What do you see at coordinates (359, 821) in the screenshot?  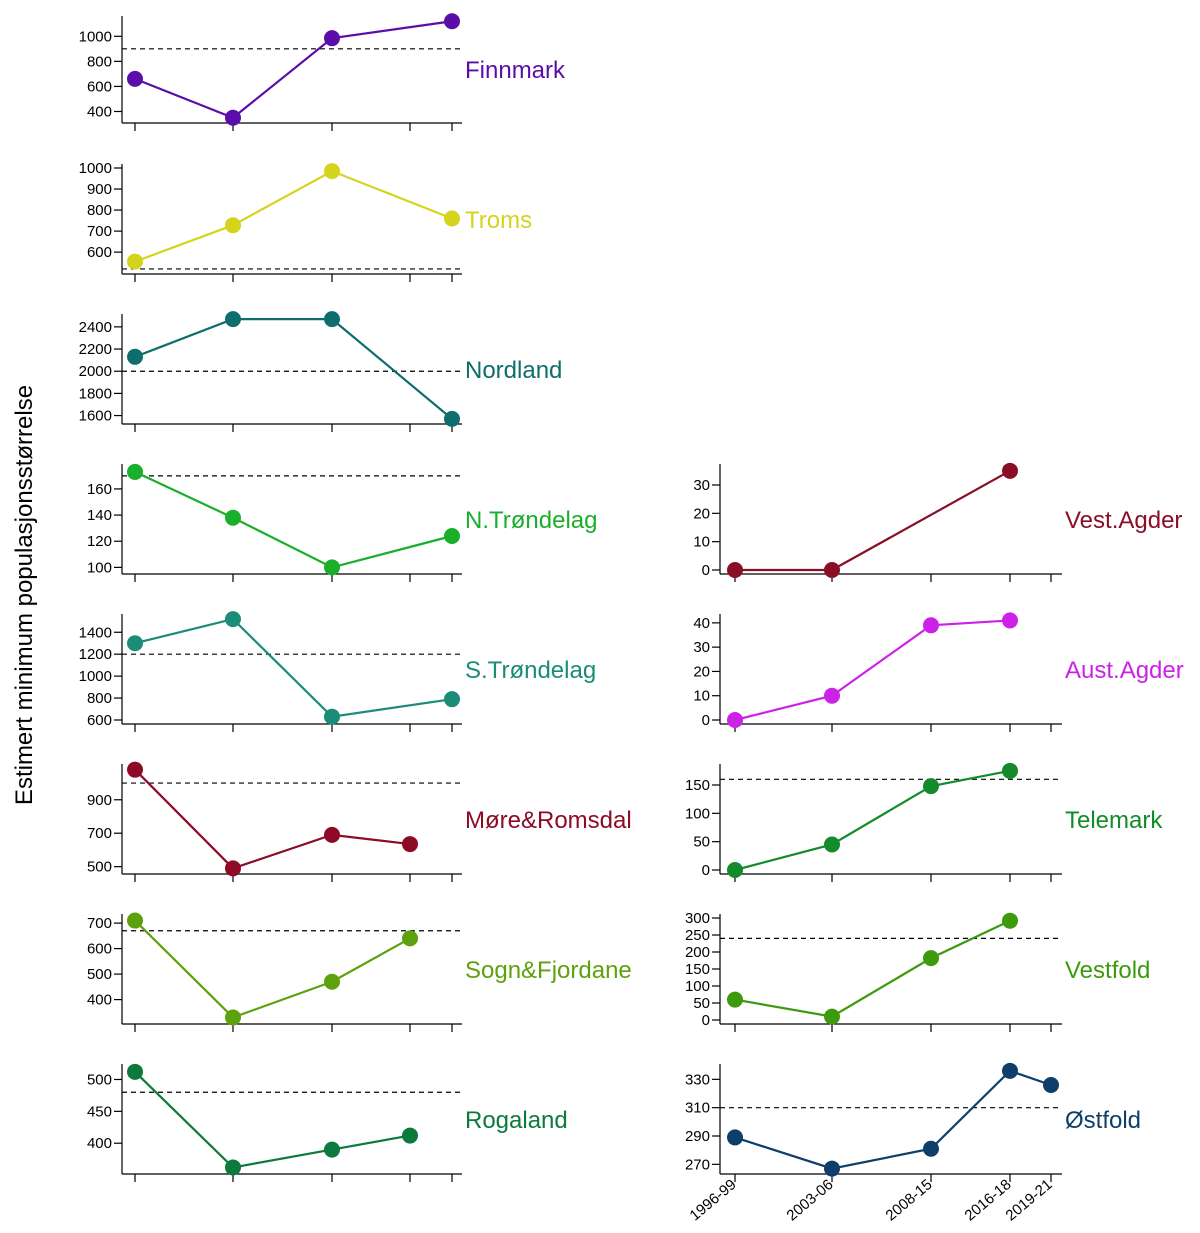 I see `panel-møre-romsdal: 500 700 900 Møre&Romsdal` at bounding box center [359, 821].